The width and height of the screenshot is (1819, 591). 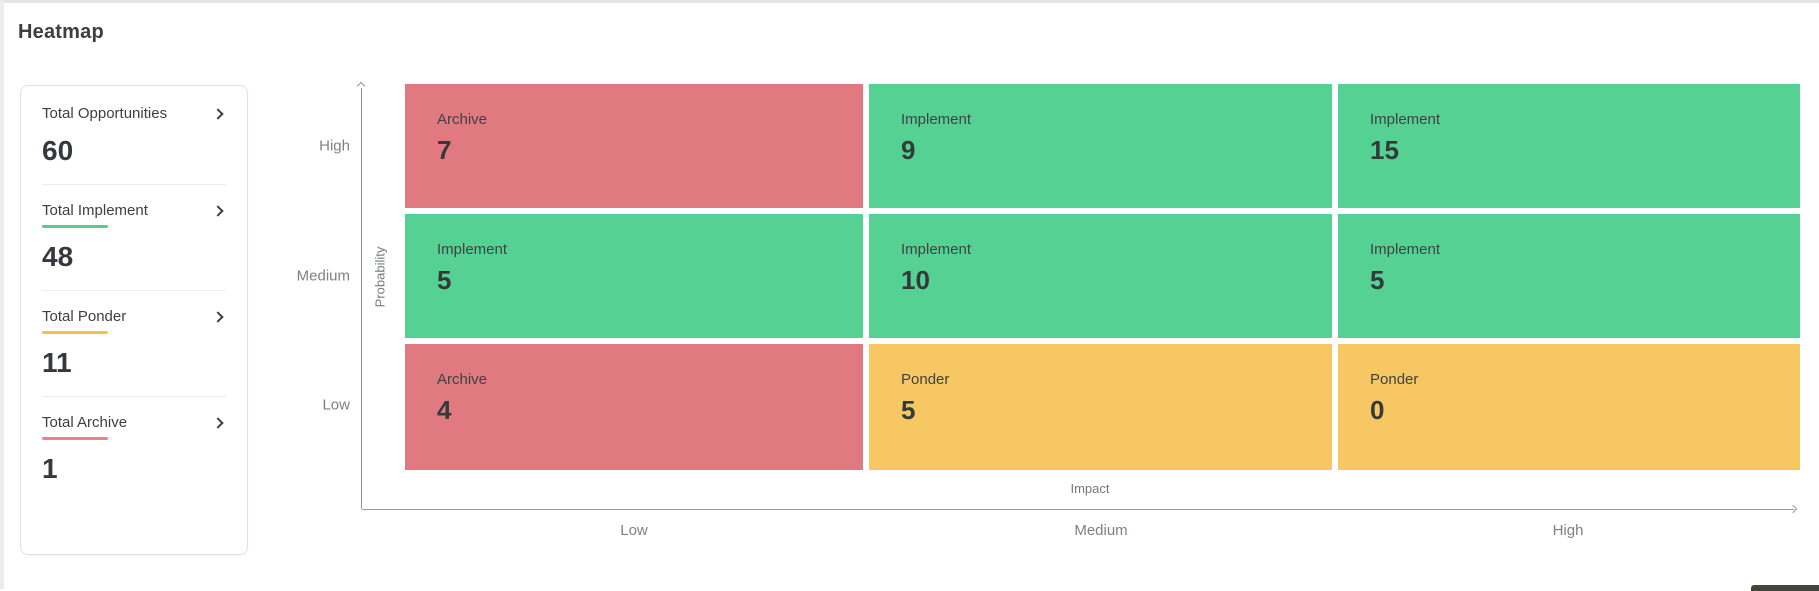 What do you see at coordinates (1569, 407) in the screenshot?
I see `heatmap-cell-low-high: Ponder 0` at bounding box center [1569, 407].